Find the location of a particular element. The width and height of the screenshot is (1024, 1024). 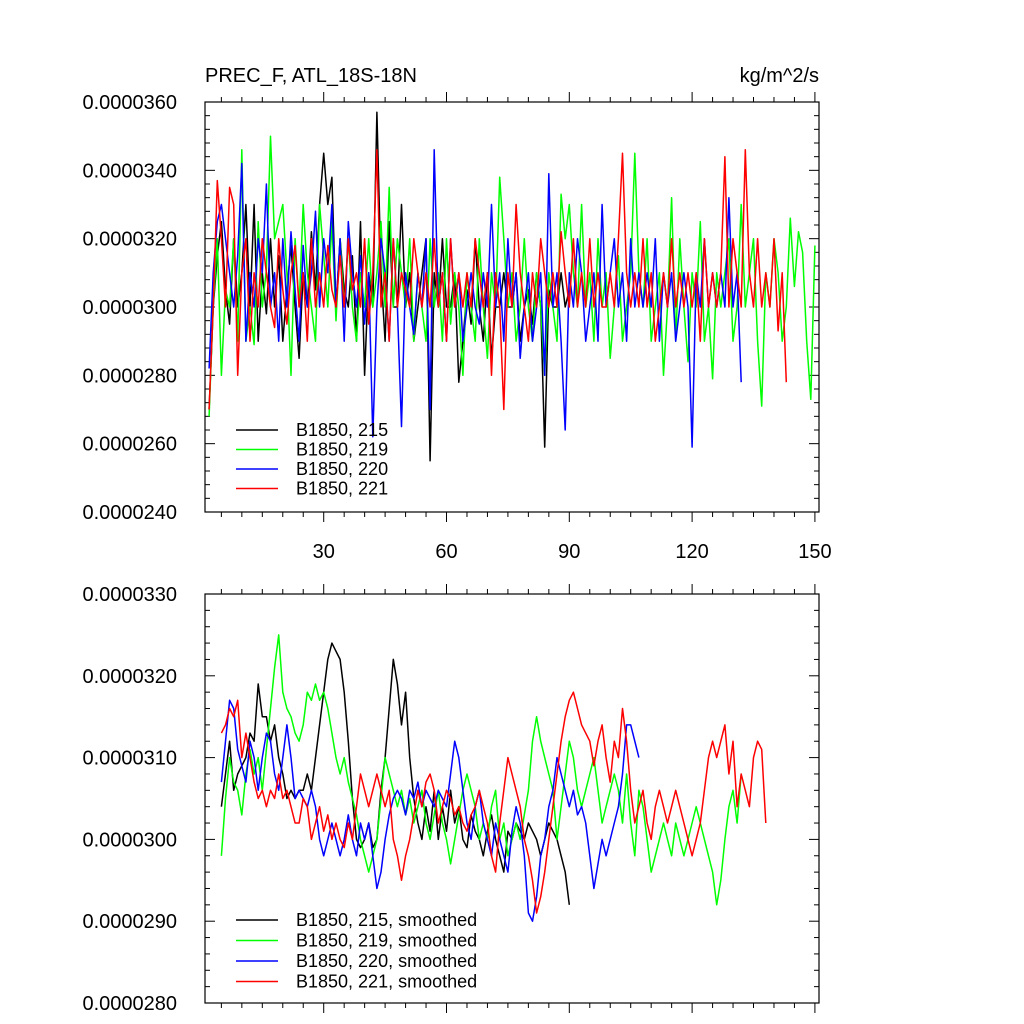

legend-label: B1850, 221, smoothed is located at coordinates (386, 982).